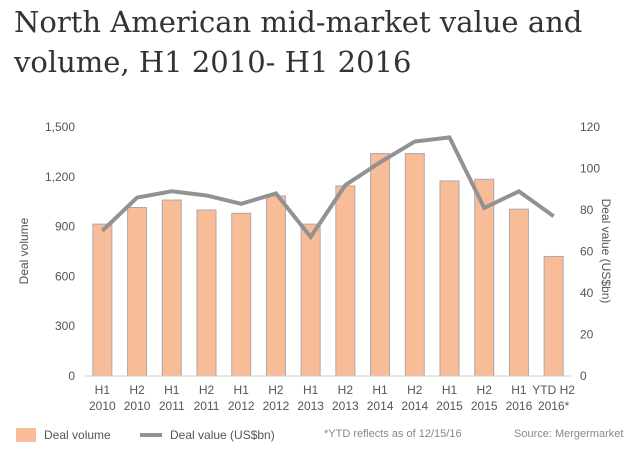 The width and height of the screenshot is (640, 466). What do you see at coordinates (554, 406) in the screenshot?
I see `x-tick-label: 2016*` at bounding box center [554, 406].